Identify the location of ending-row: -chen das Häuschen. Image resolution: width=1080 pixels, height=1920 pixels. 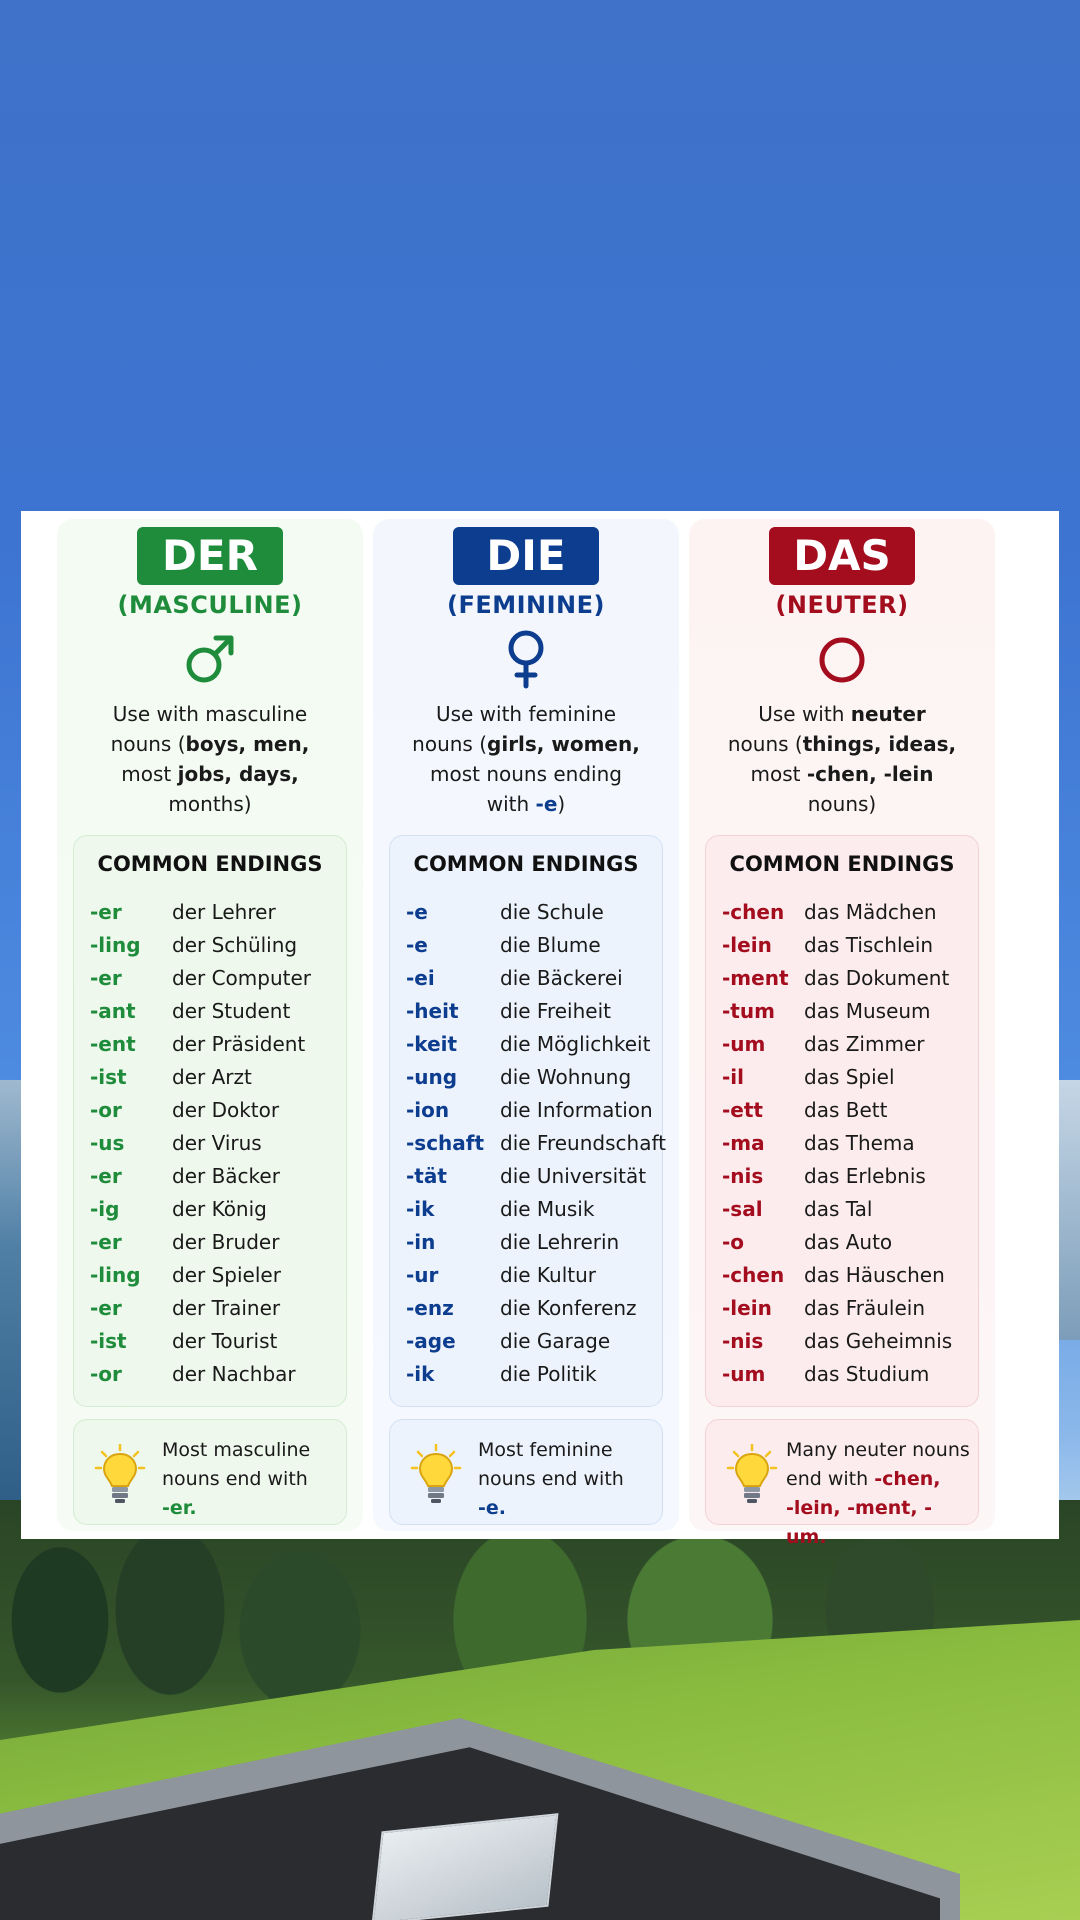
(833, 1275).